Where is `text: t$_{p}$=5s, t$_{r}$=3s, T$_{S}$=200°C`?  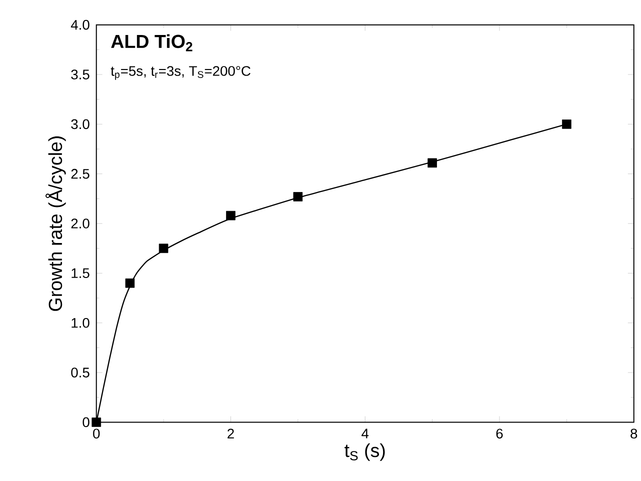
text: t$_{p}$=5s, t$_{r}$=3s, T$_{S}$=200°C is located at coordinates (180, 73).